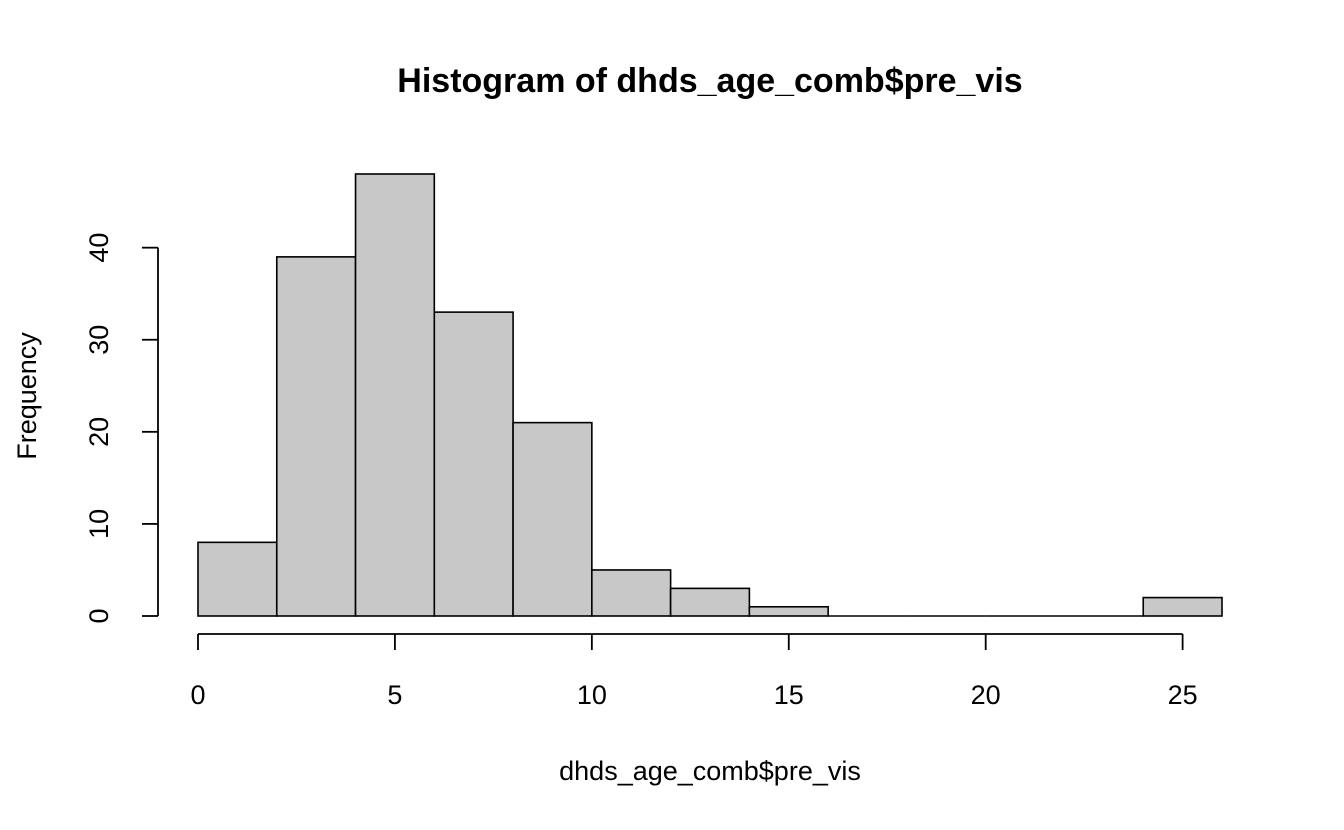 This screenshot has width=1344, height=830. I want to click on y-axis: 0 10 20 30 40, so click(121, 428).